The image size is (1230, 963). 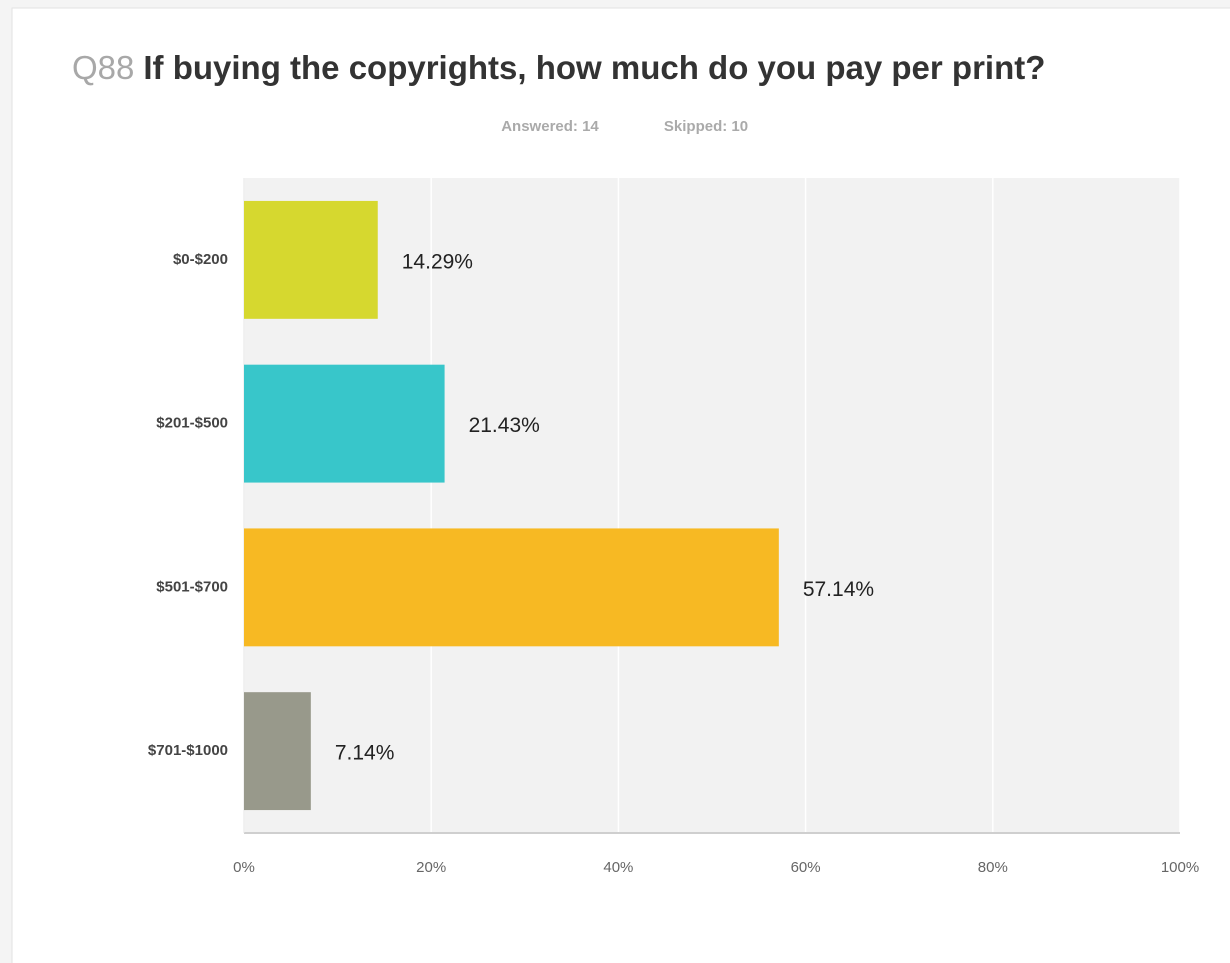 I want to click on y-tick-label: $0-$200, so click(x=200, y=259).